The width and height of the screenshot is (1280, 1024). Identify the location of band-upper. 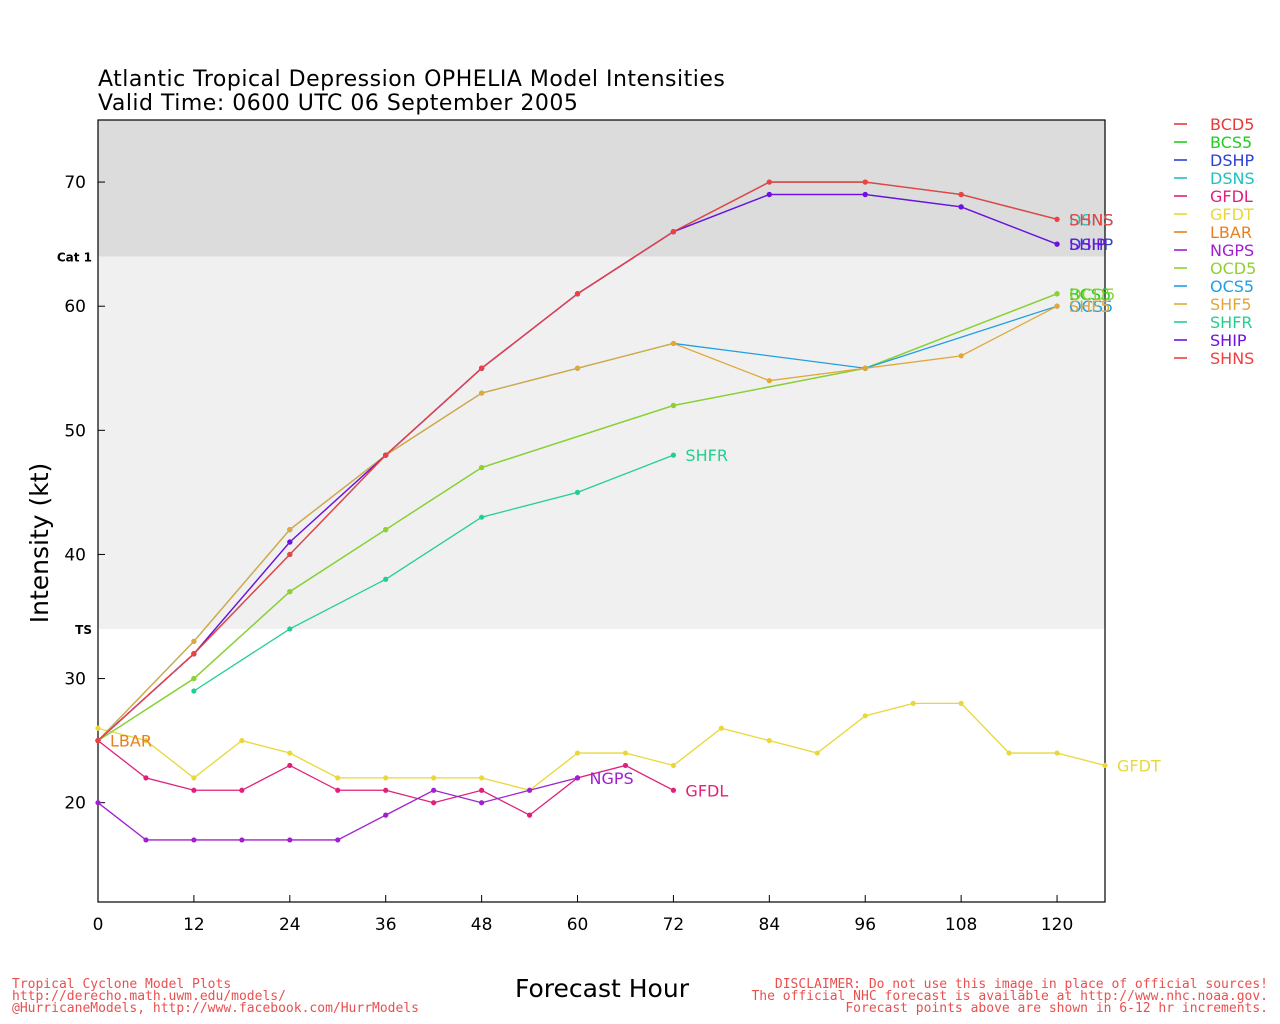
(601, 188).